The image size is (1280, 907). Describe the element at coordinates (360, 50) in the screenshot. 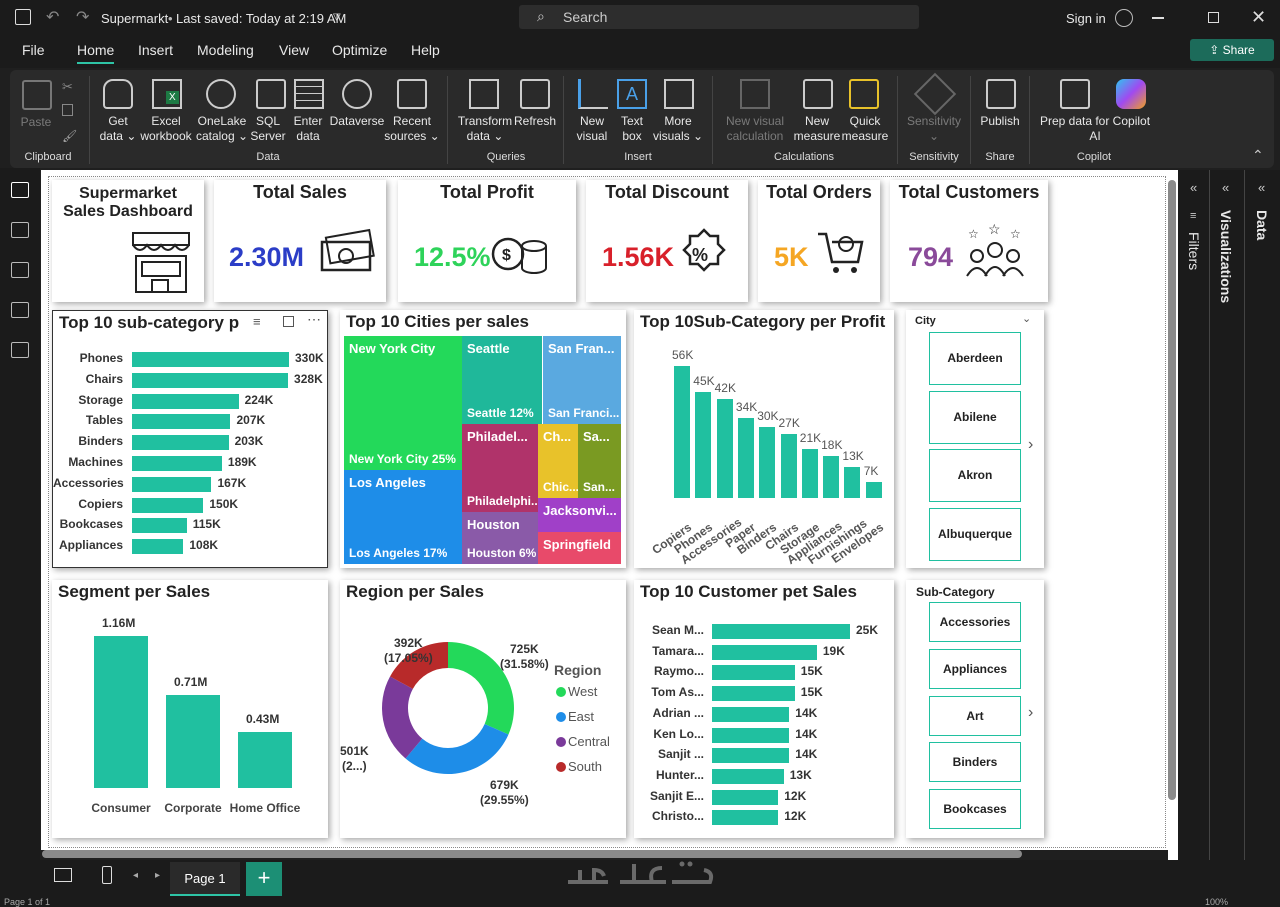

I see `menu-optimize: Optimize` at that location.